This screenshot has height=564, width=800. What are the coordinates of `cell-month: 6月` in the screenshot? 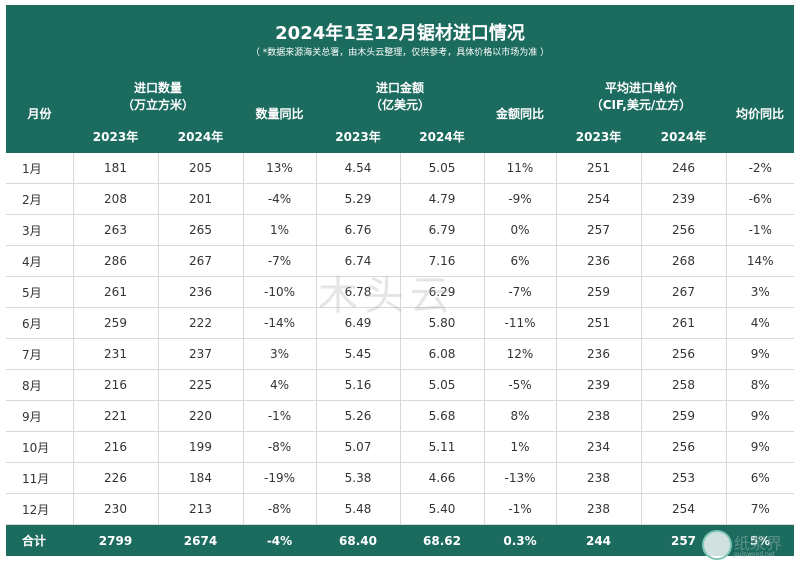 It's located at (40, 323).